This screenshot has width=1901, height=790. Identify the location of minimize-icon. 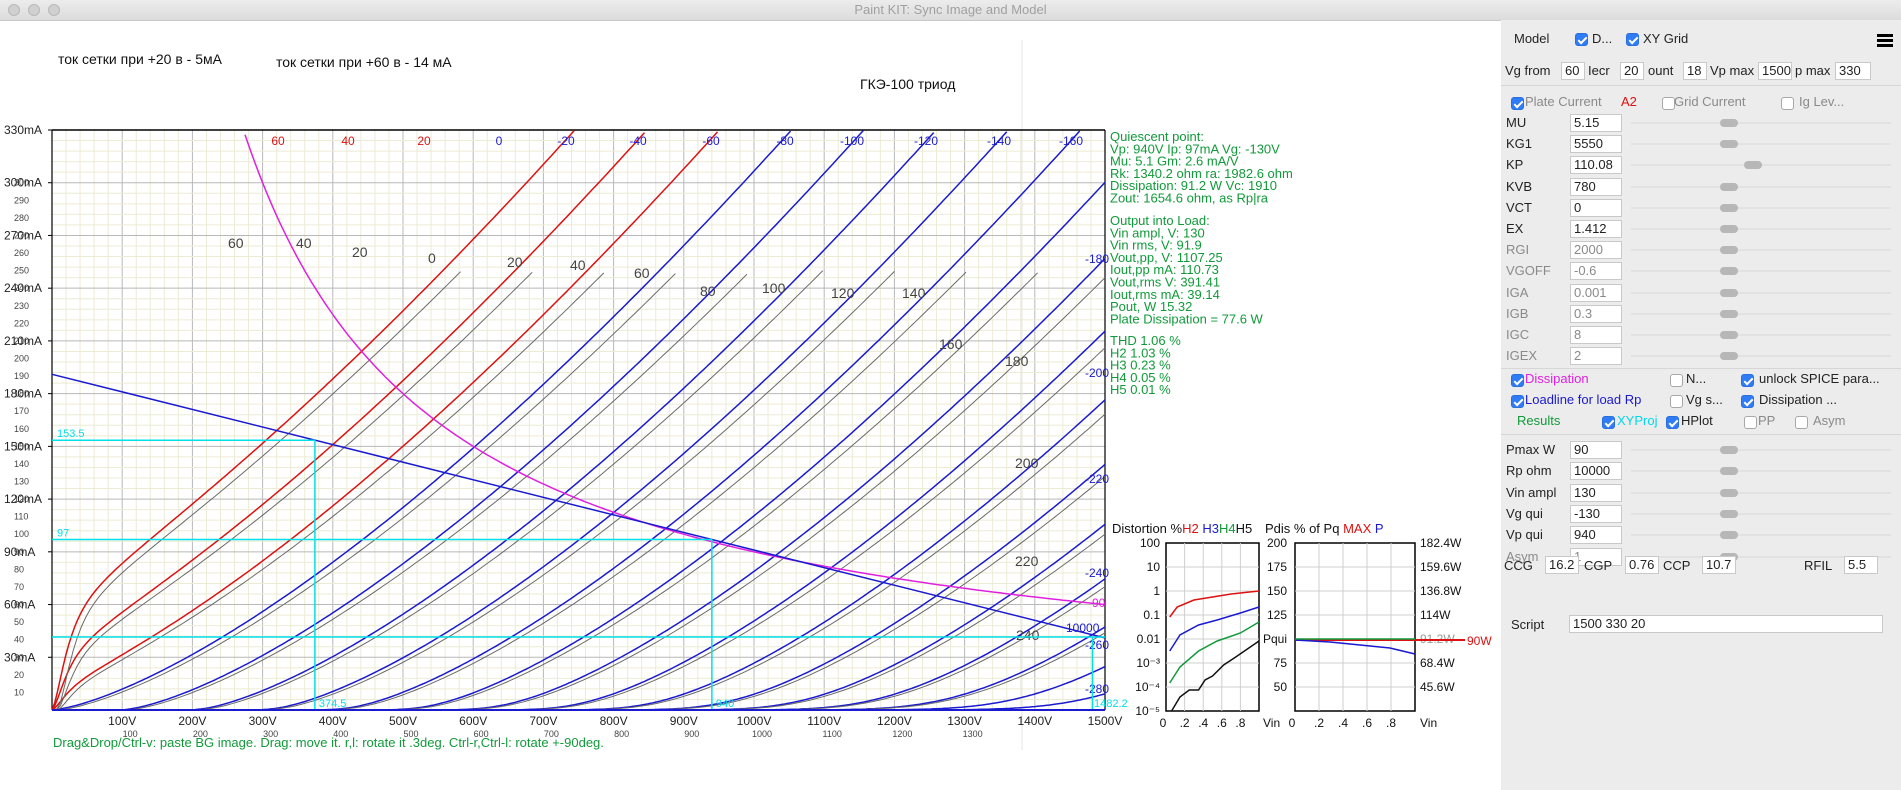
(34, 10).